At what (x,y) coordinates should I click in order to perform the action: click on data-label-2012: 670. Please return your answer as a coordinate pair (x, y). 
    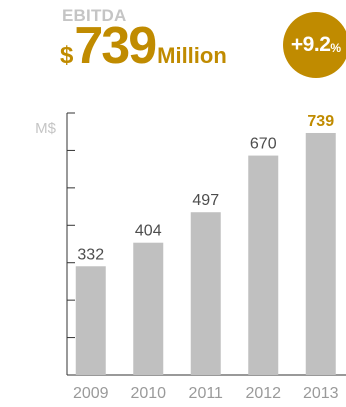
    Looking at the image, I should click on (263, 144).